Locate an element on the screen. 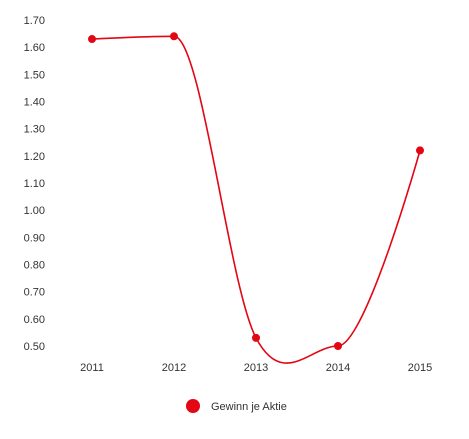 The image size is (469, 439). x-tick-label: 2013 is located at coordinates (256, 368).